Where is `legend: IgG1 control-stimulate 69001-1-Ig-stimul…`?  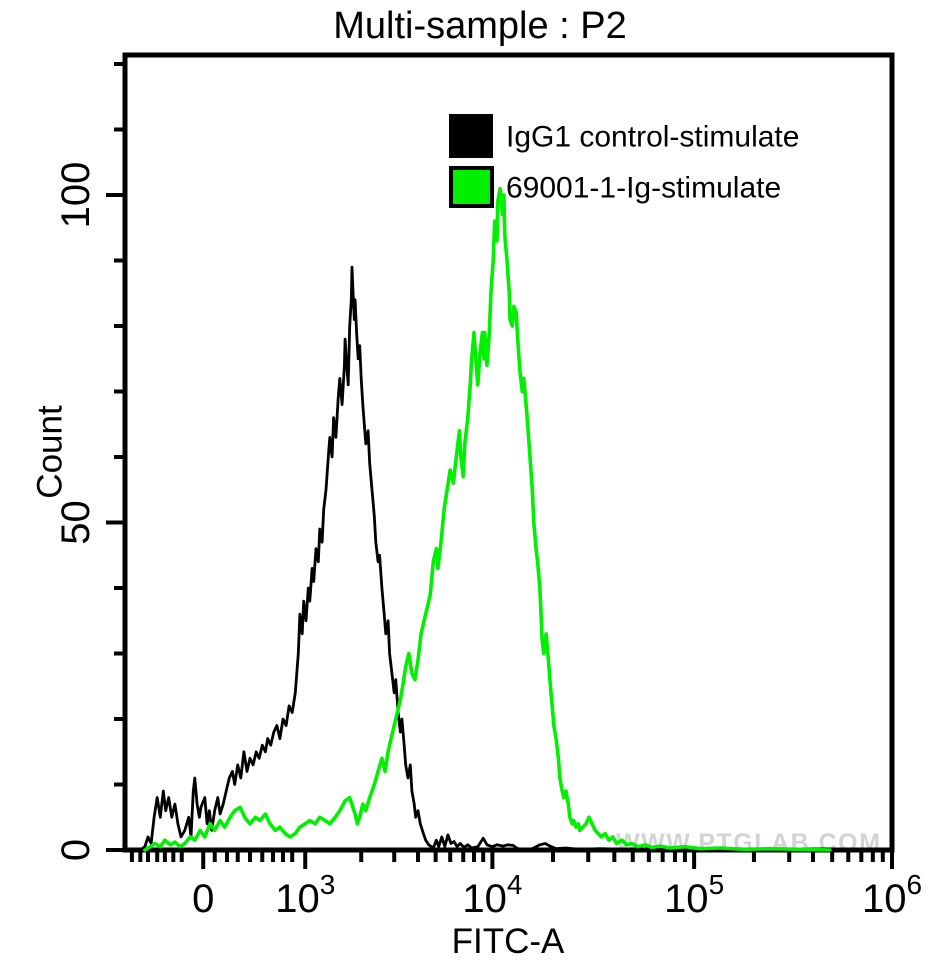
legend: IgG1 control-stimulate 69001-1-Ig-stimul… is located at coordinates (624, 161).